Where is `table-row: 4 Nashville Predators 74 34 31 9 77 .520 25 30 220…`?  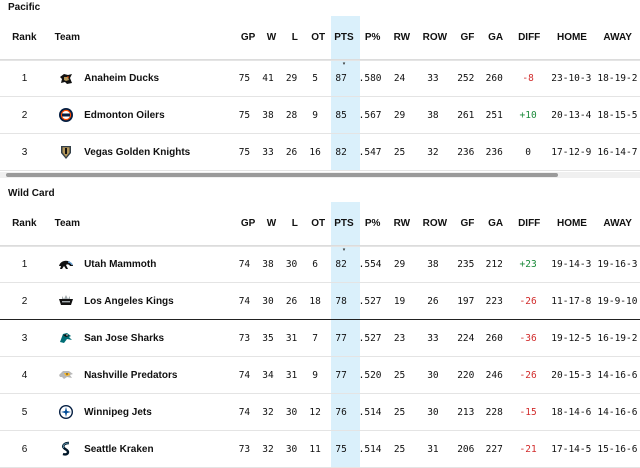
table-row: 4 Nashville Predators 74 34 31 9 77 .520 25 30 220… is located at coordinates (320, 375).